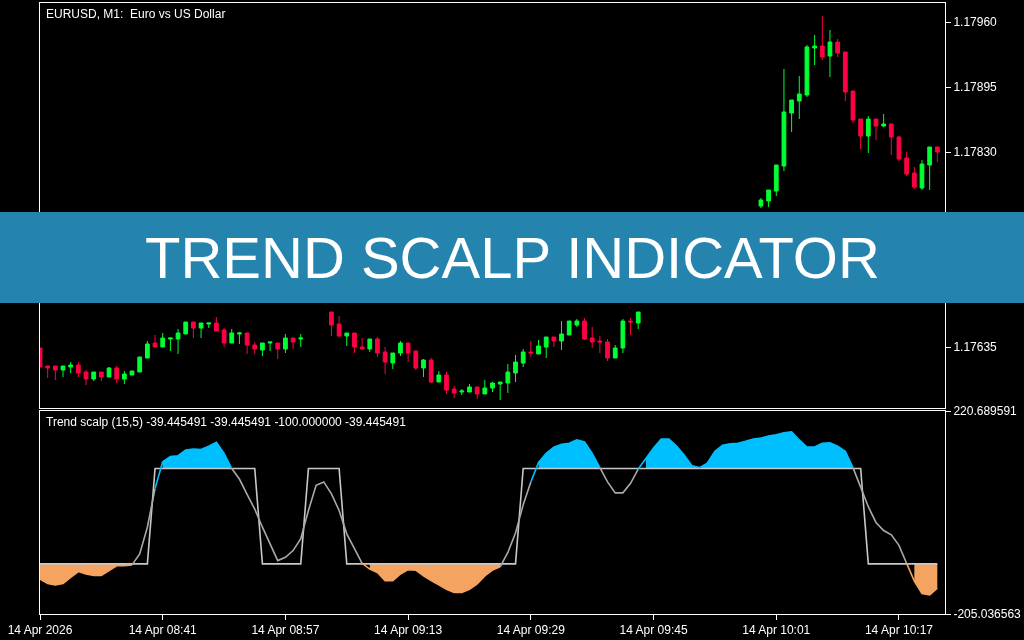 This screenshot has height=640, width=1024. What do you see at coordinates (985, 411) in the screenshot?
I see `y-tick-label: 220.689591` at bounding box center [985, 411].